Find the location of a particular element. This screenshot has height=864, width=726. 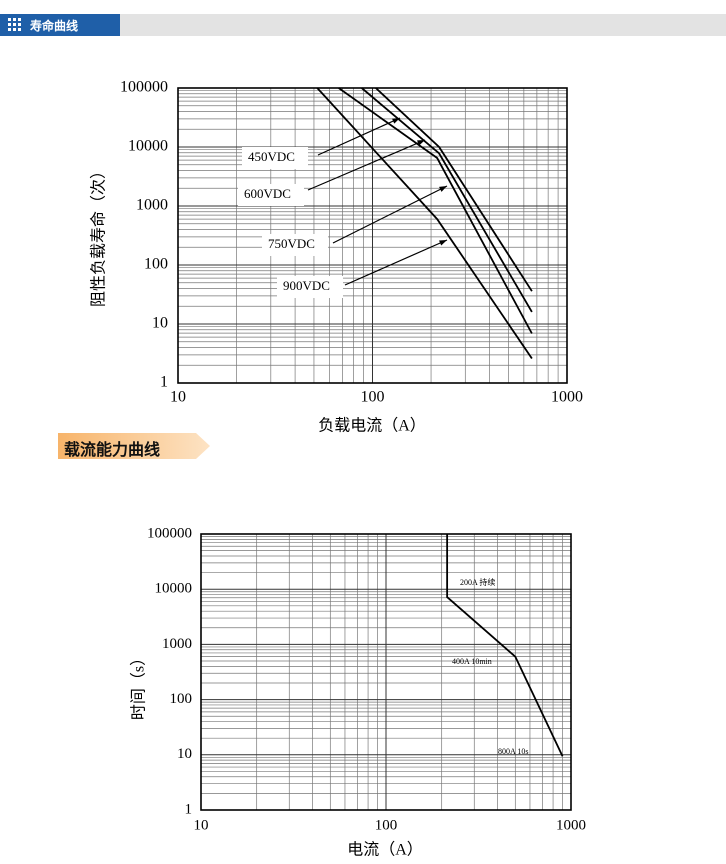

header-icon is located at coordinates (14, 24).